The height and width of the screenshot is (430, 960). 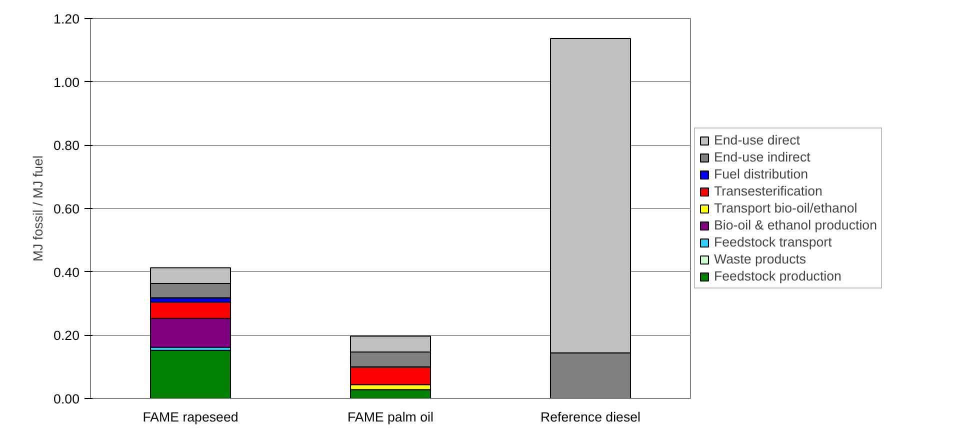 What do you see at coordinates (786, 208) in the screenshot?
I see `legend-label: Transport bio-oil/ethanol` at bounding box center [786, 208].